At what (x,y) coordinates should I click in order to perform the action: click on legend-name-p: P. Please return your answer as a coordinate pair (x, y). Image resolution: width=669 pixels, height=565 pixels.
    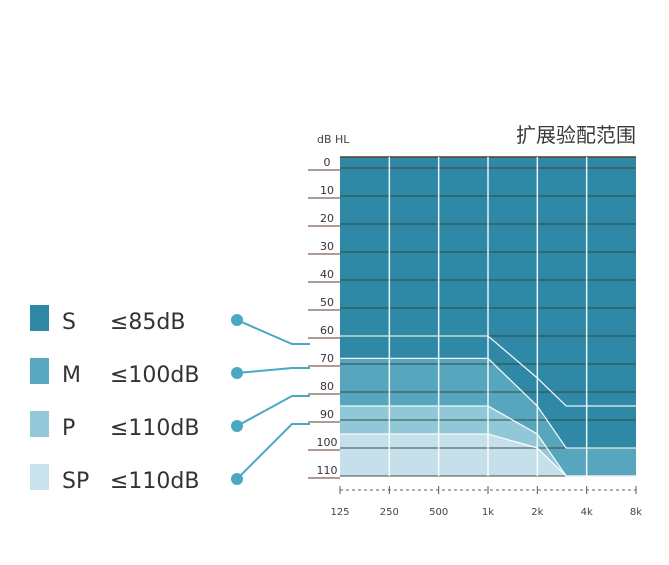
    Looking at the image, I should click on (68, 428).